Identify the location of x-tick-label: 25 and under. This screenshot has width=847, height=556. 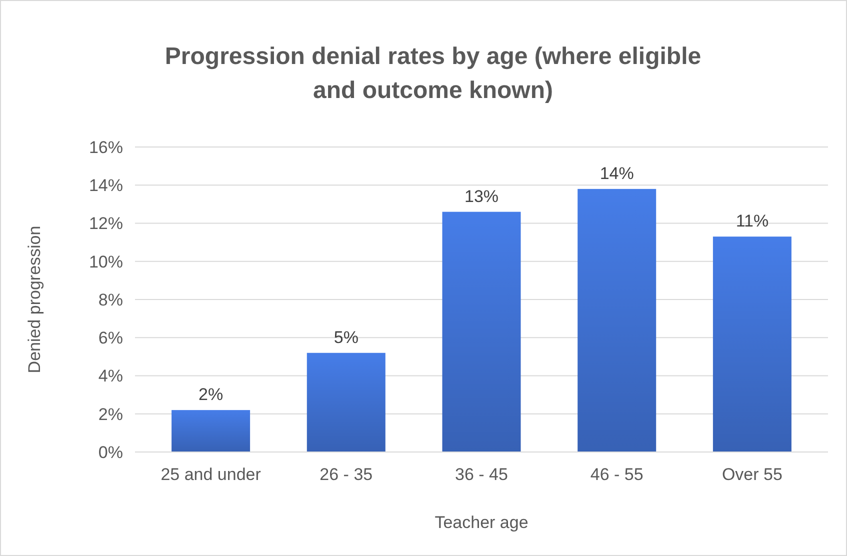
(211, 474).